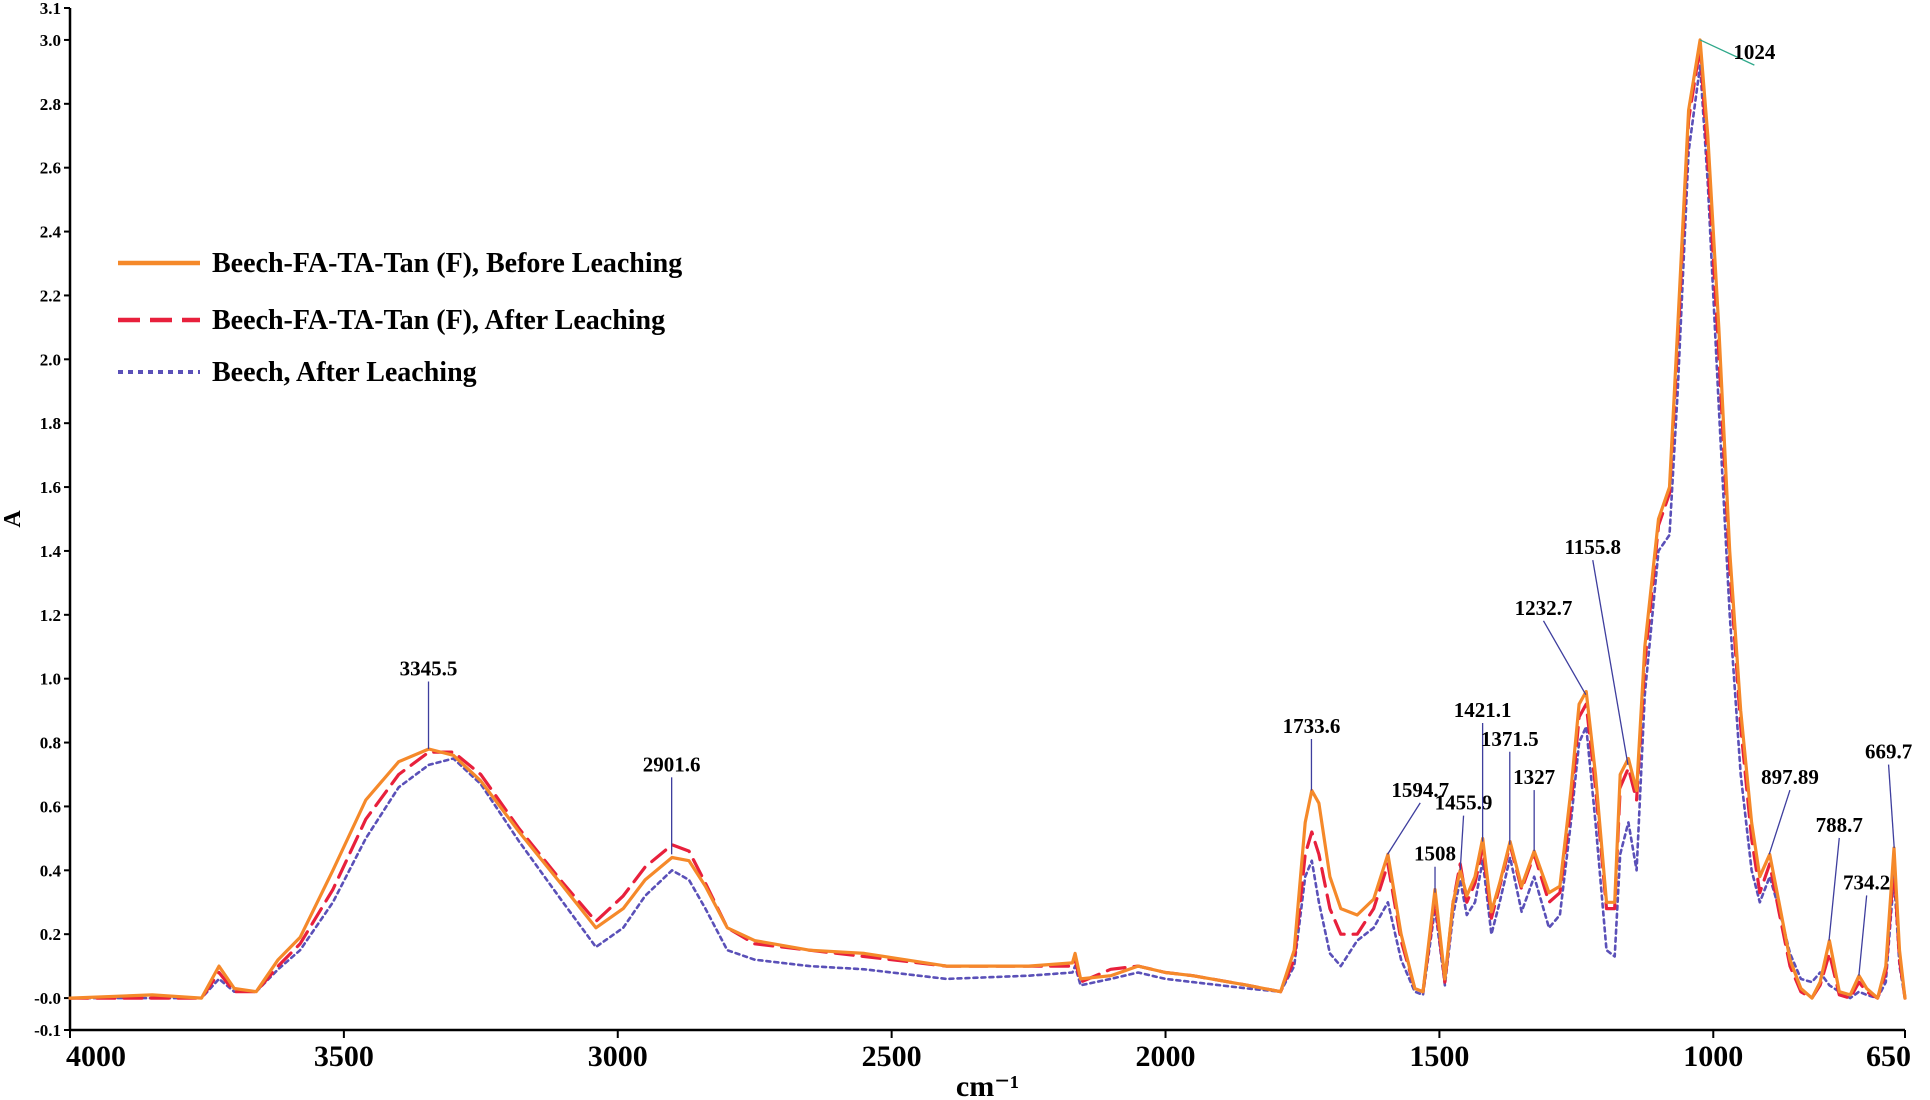 This screenshot has height=1100, width=1930. I want to click on peak-label: 788.7, so click(1839, 825).